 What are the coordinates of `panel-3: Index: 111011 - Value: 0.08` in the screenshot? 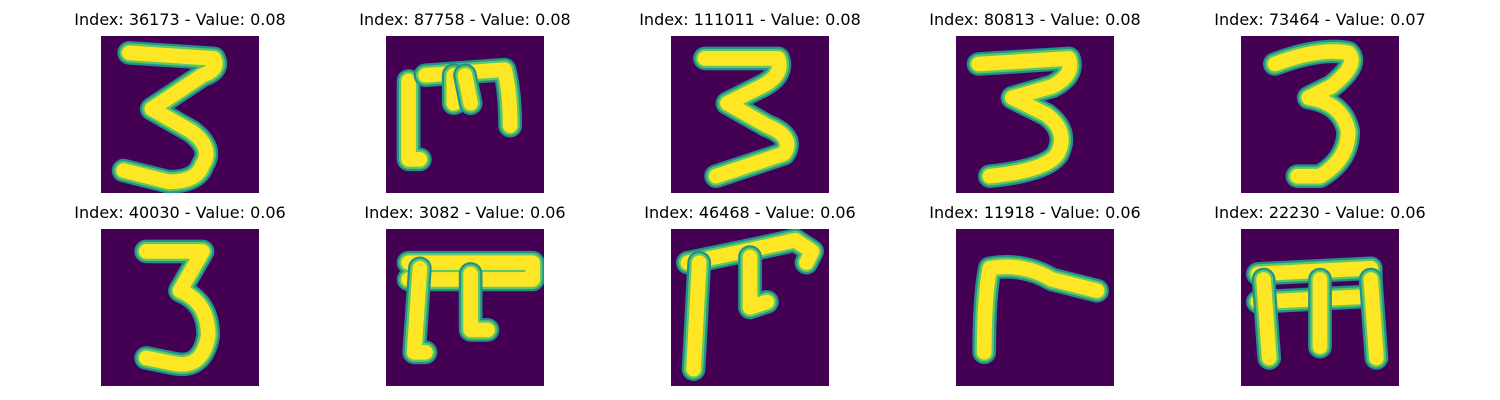 It's located at (750, 102).